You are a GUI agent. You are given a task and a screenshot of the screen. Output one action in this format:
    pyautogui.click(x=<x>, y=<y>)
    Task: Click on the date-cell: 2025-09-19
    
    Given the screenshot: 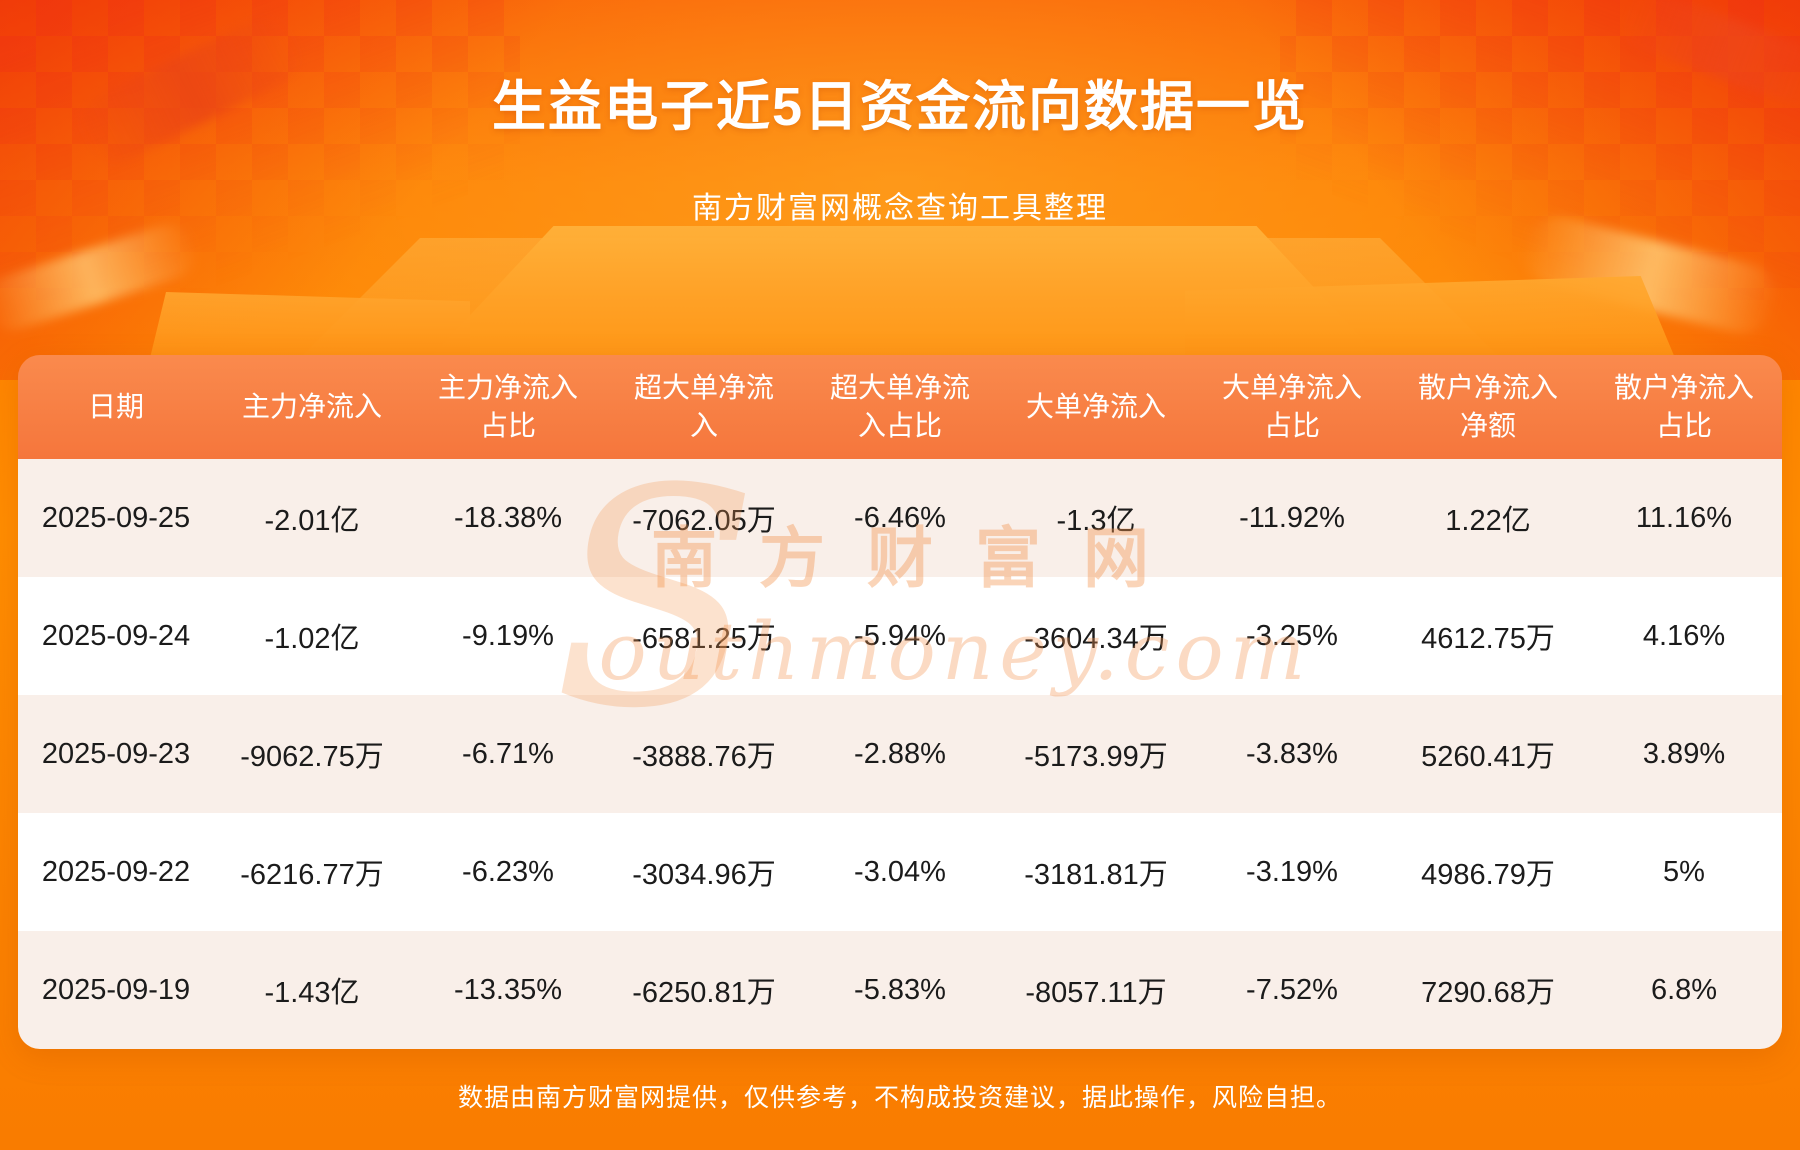 What is the action you would take?
    pyautogui.click(x=116, y=989)
    